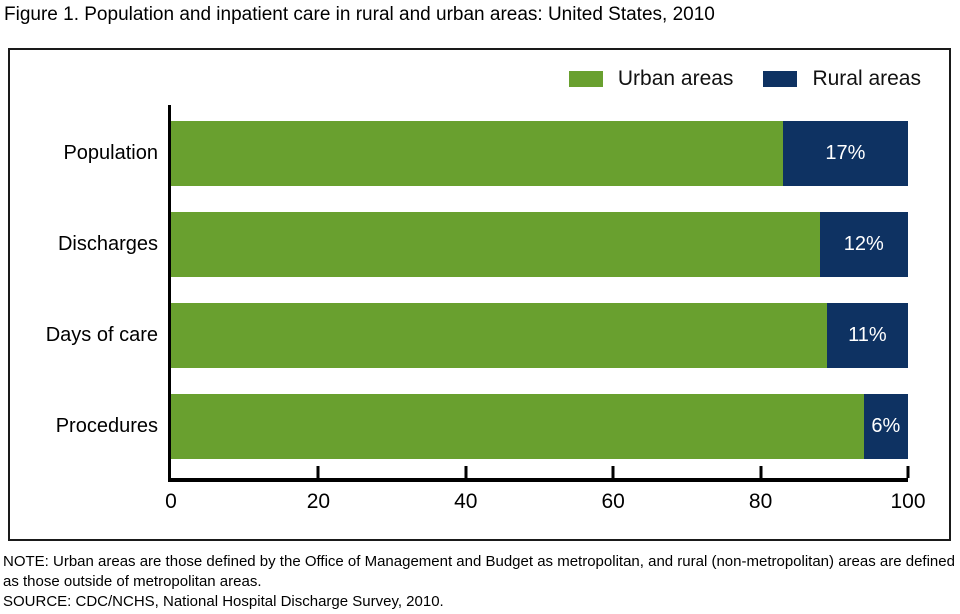 The height and width of the screenshot is (614, 960). I want to click on category-label: Population, so click(110, 153).